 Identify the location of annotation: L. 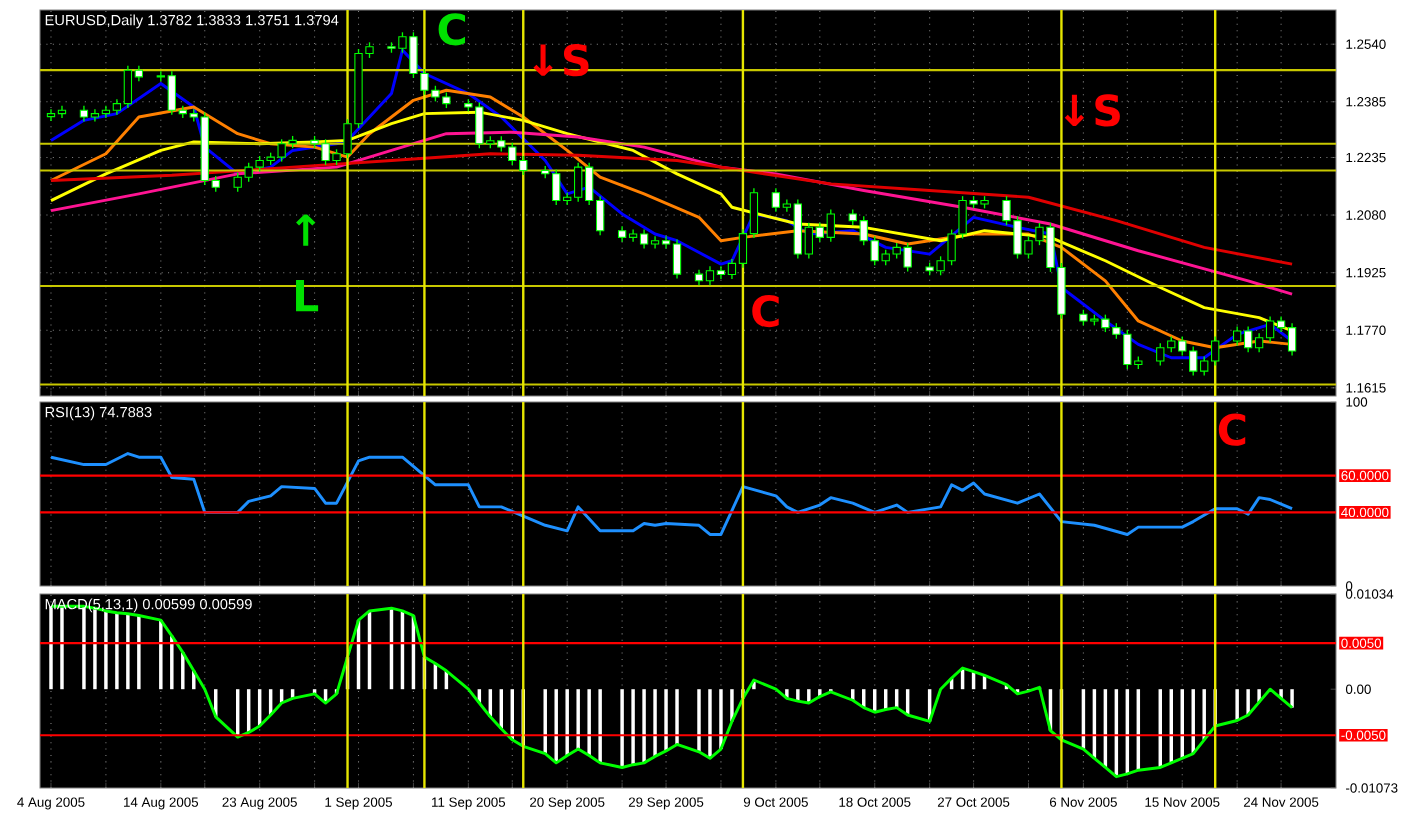
(307, 296).